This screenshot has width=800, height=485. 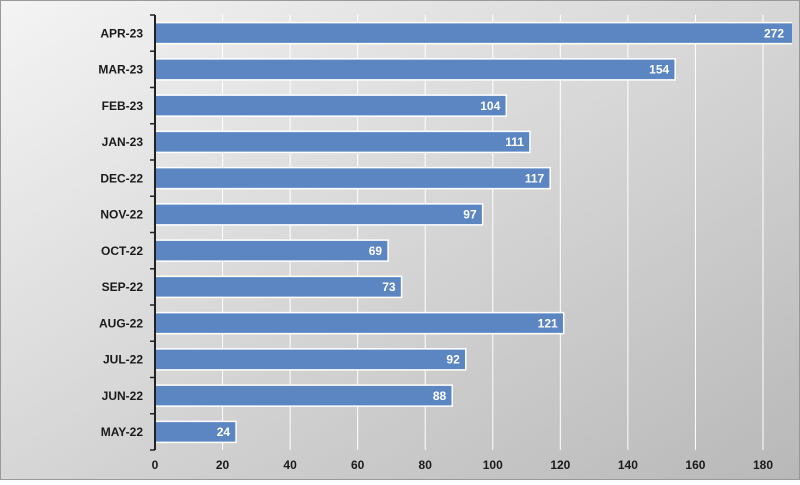 What do you see at coordinates (695, 465) in the screenshot?
I see `x-tick-label: 160` at bounding box center [695, 465].